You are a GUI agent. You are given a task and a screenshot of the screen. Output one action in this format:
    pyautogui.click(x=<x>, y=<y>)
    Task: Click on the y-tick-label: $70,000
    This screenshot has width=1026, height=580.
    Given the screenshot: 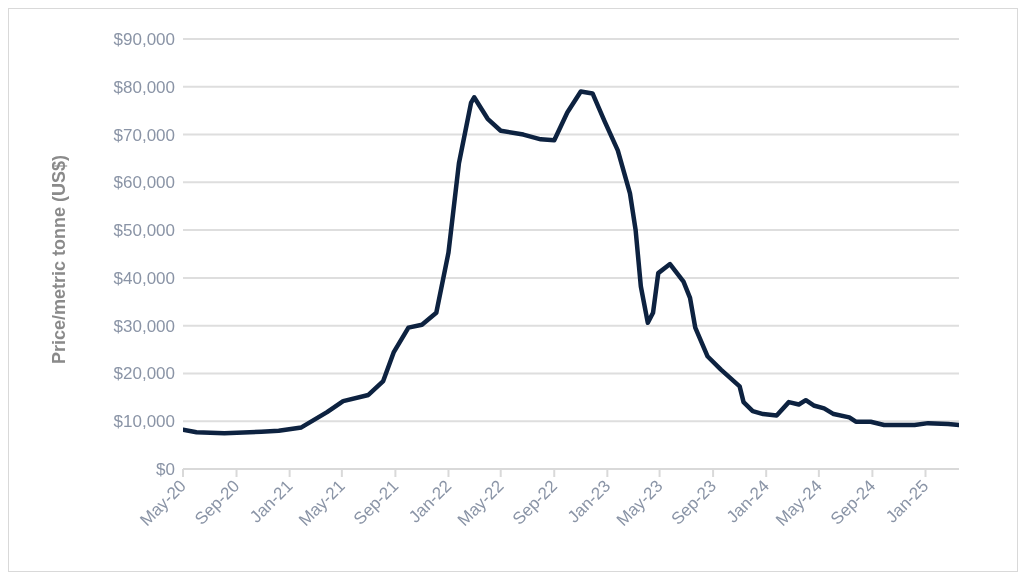 What is the action you would take?
    pyautogui.click(x=144, y=135)
    